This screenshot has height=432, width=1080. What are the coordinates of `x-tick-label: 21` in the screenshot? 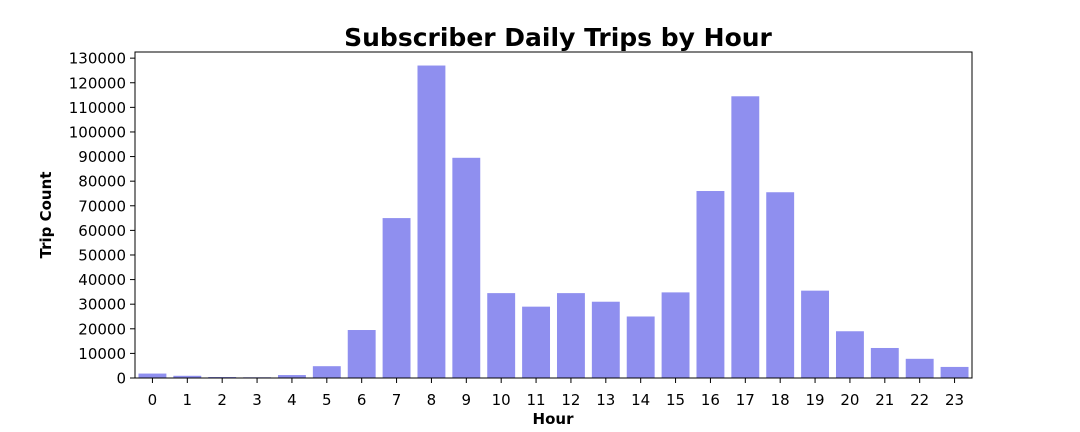 It's located at (884, 400).